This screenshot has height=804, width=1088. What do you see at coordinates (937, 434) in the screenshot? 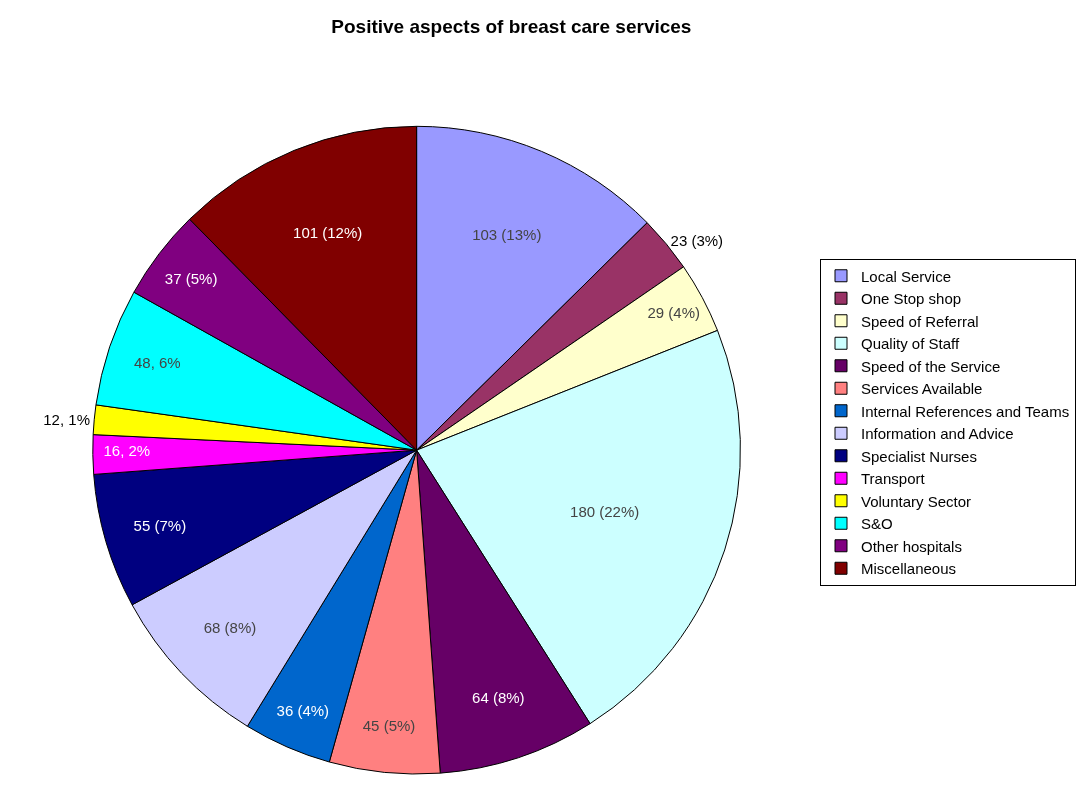
I see `legend-label: Information and Advice` at bounding box center [937, 434].